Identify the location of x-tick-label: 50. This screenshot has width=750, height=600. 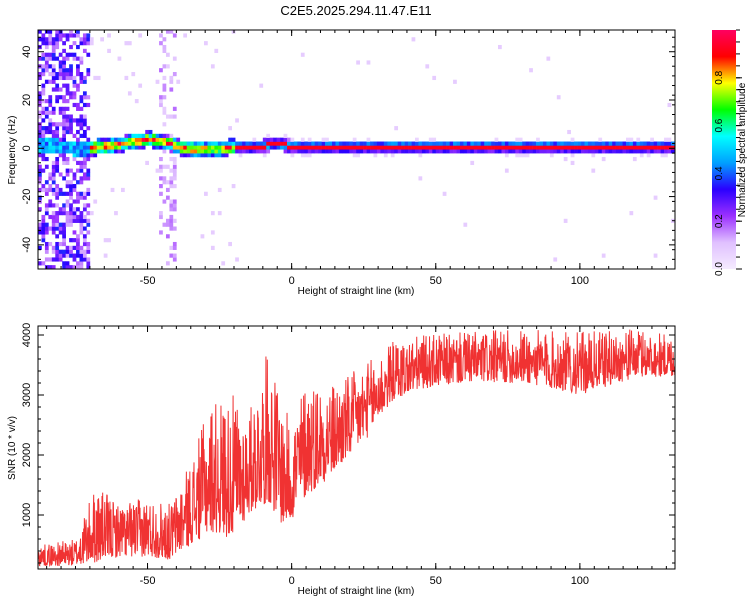
(436, 581).